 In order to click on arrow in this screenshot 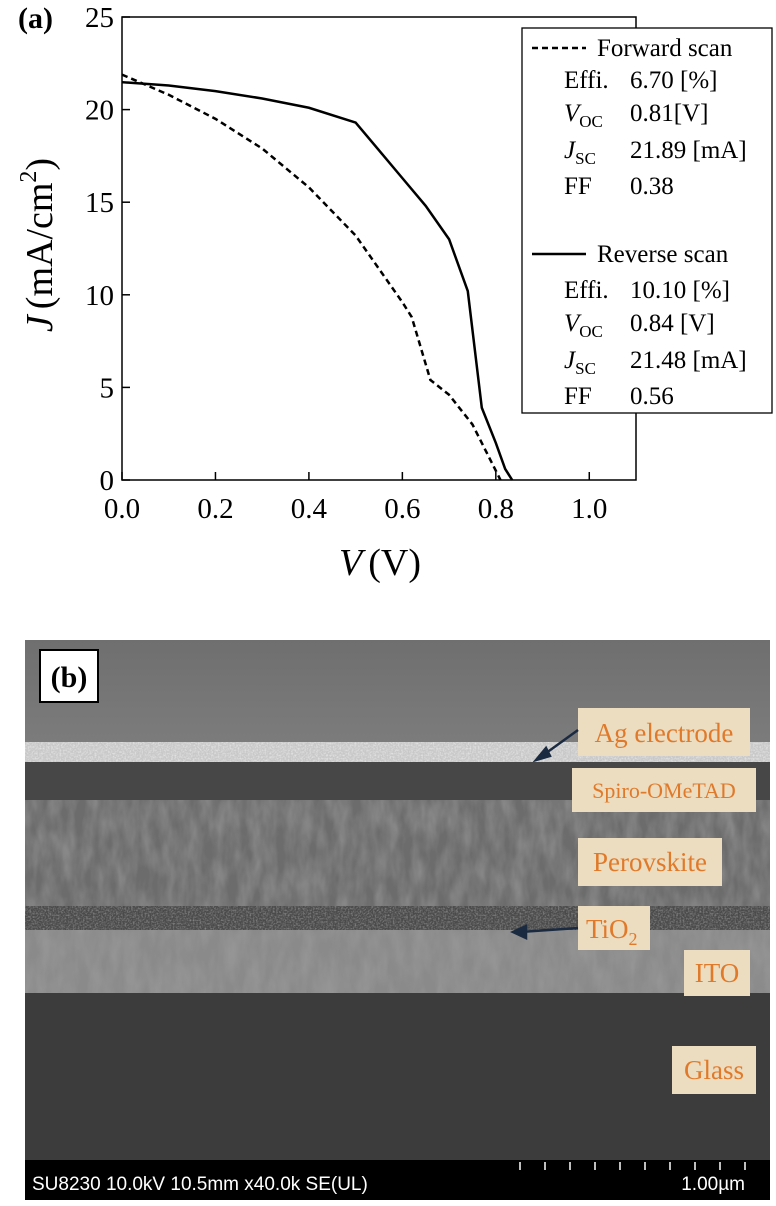, I will do `click(549, 930)`.